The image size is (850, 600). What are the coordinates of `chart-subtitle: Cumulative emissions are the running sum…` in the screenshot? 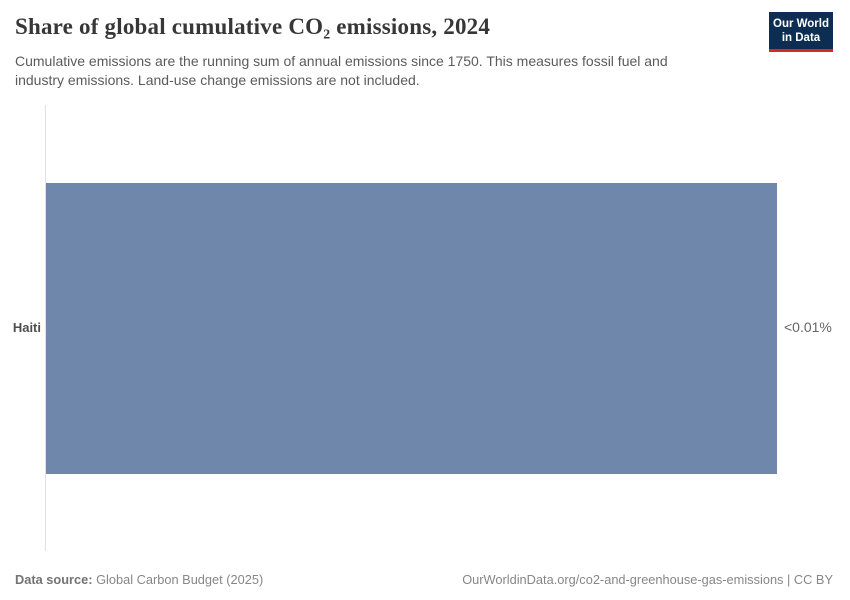 It's located at (341, 70).